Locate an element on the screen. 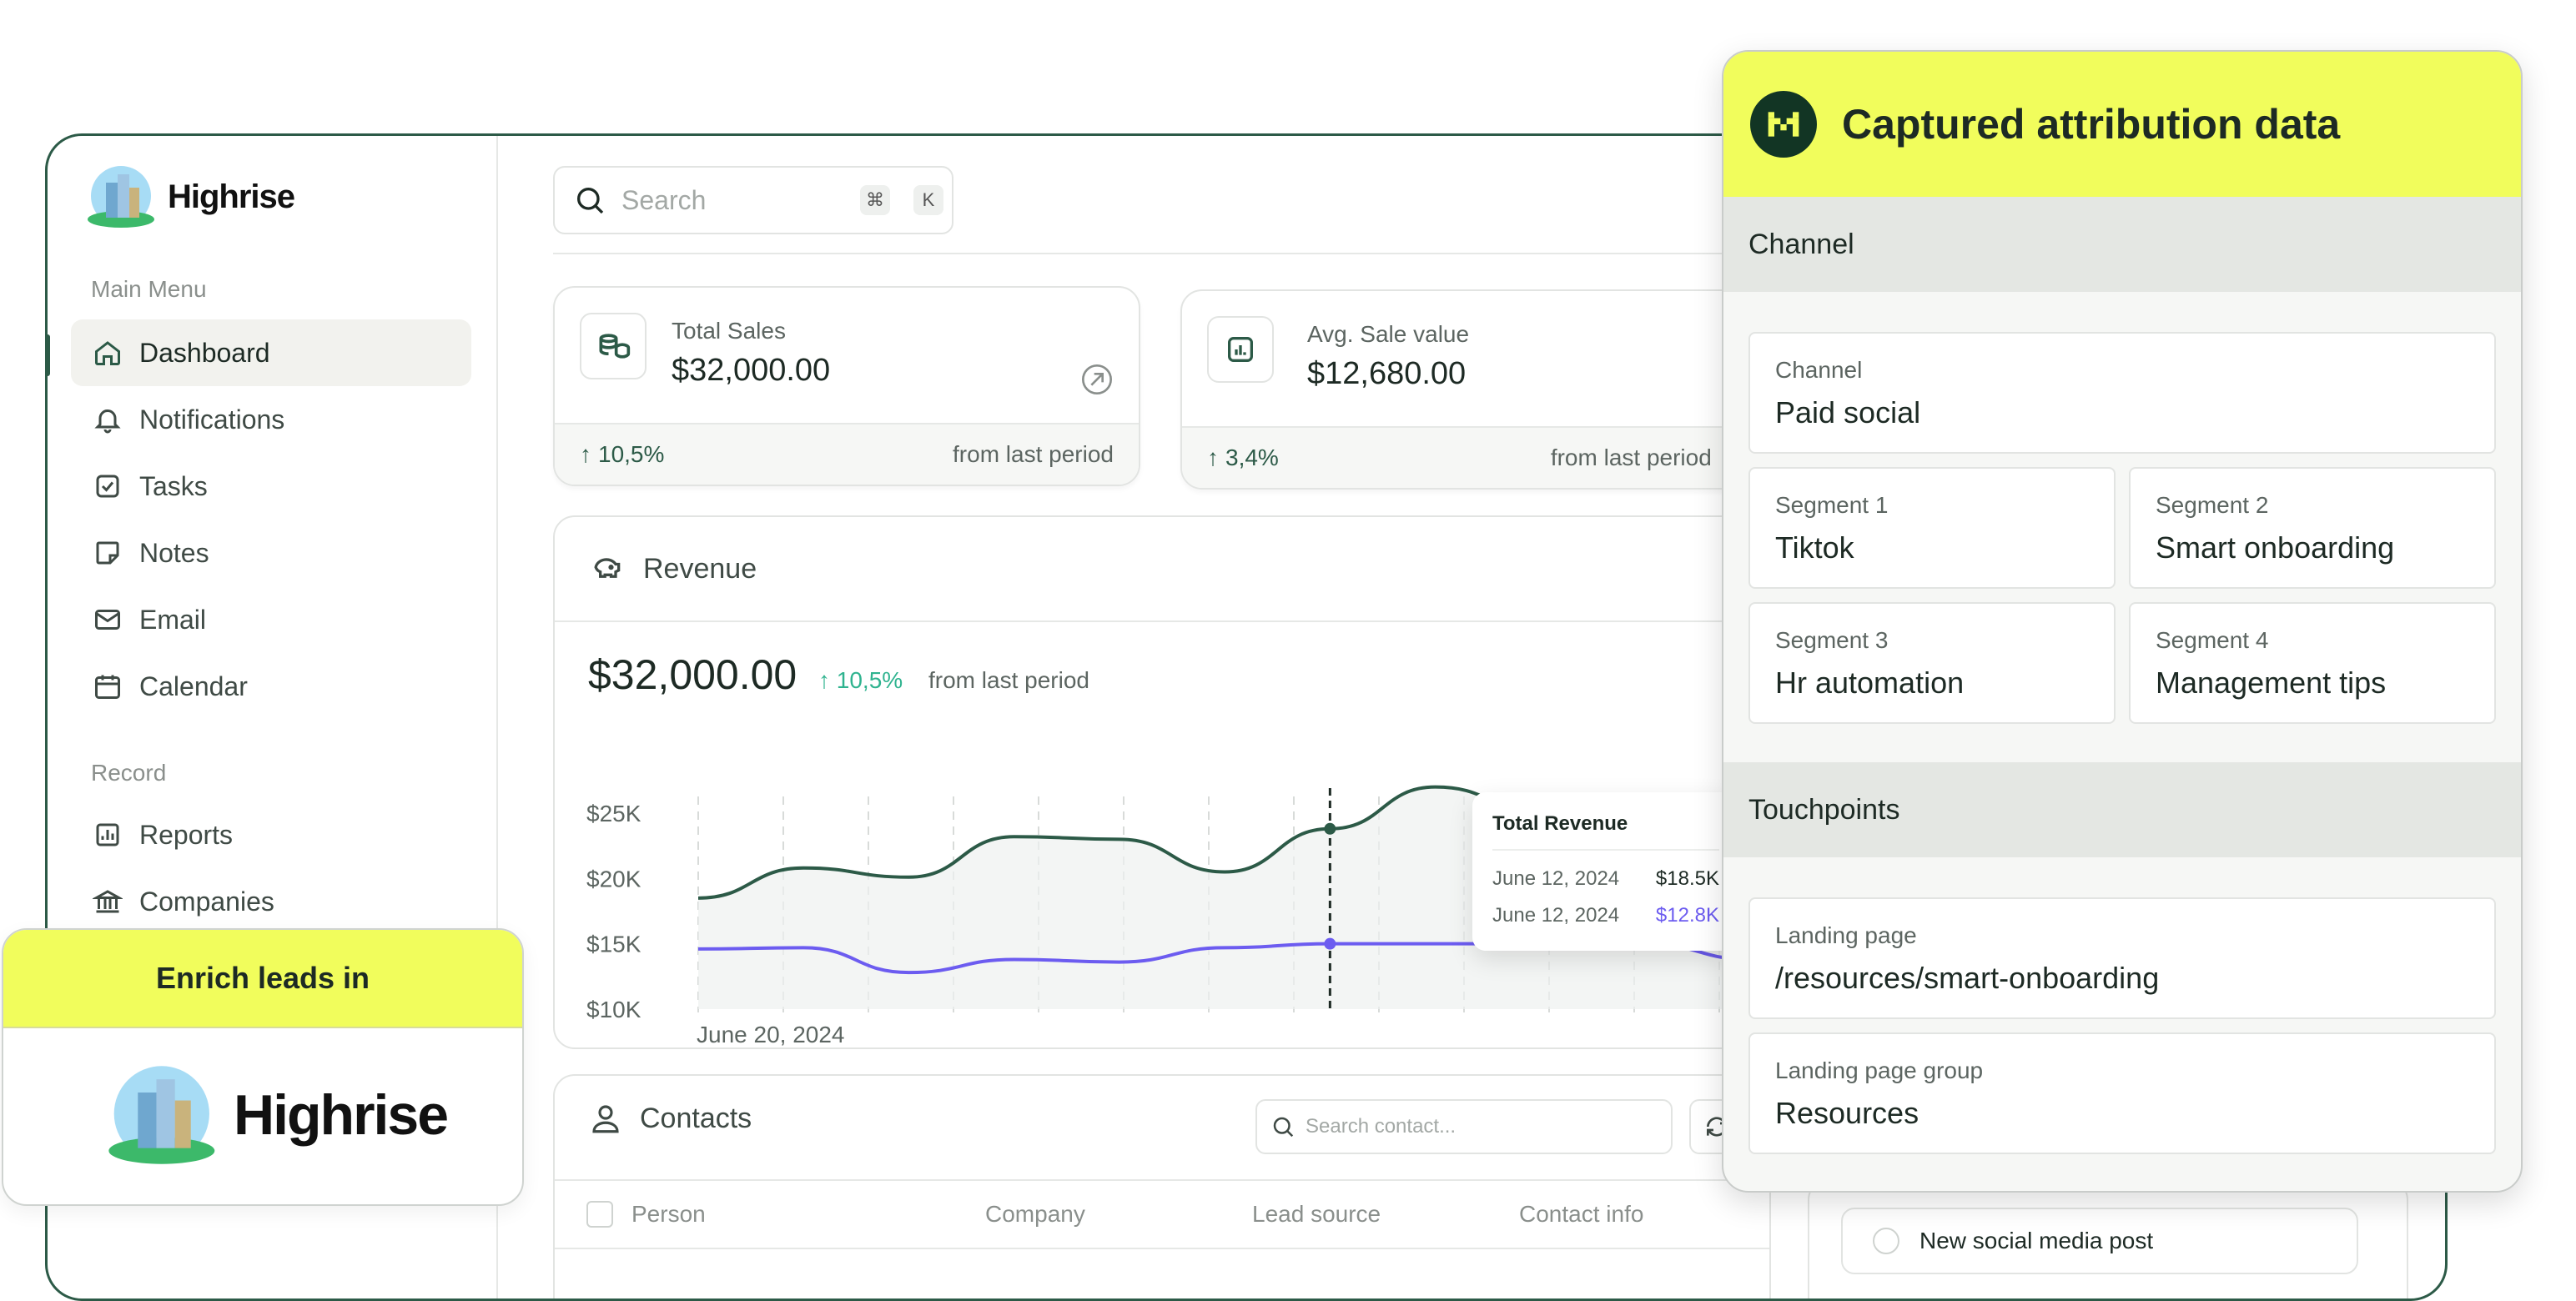  column-company: Company is located at coordinates (1035, 1214).